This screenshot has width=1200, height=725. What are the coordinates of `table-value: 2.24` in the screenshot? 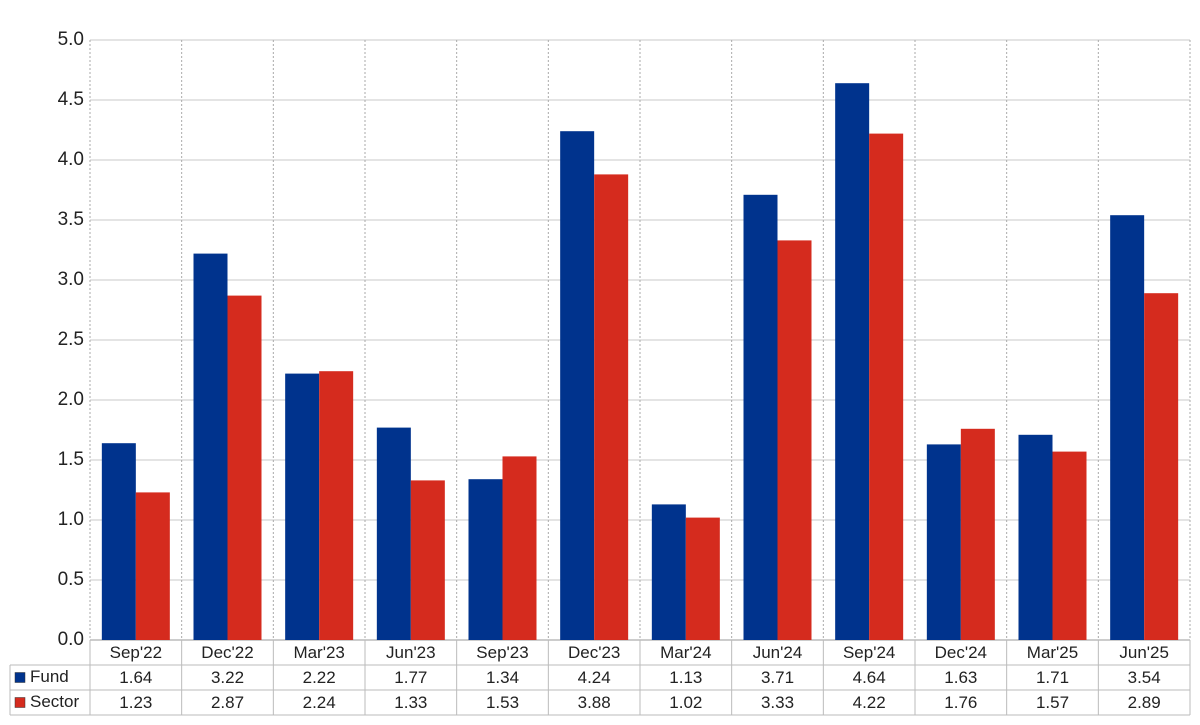 It's located at (319, 702).